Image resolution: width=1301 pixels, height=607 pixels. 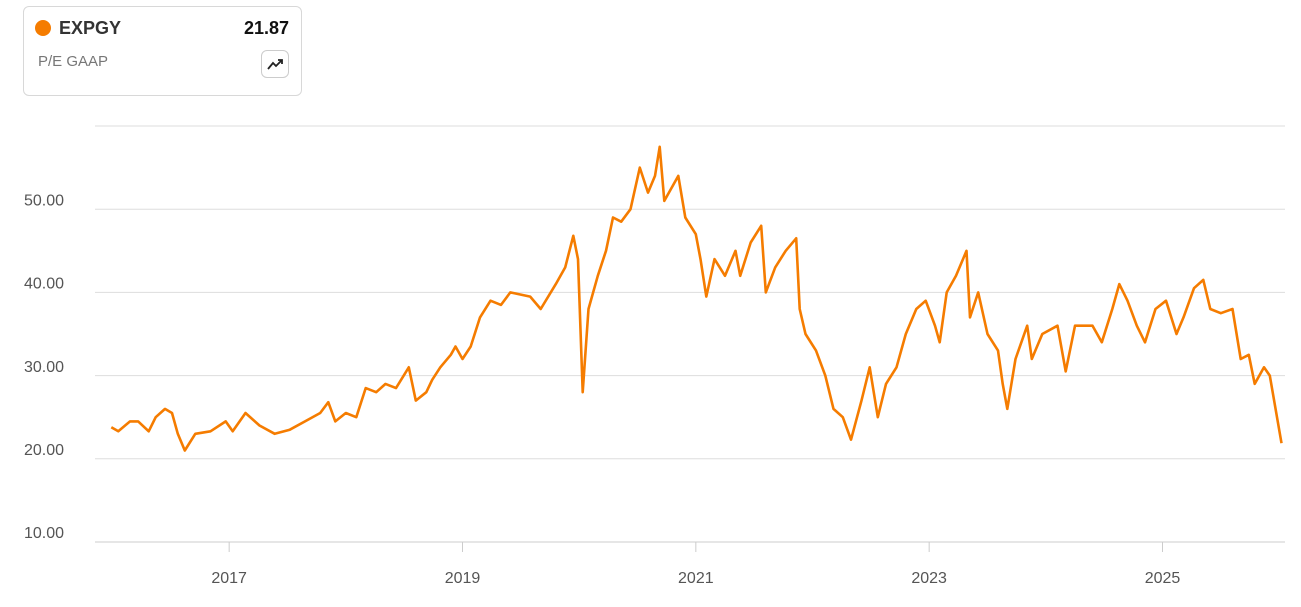 What do you see at coordinates (463, 578) in the screenshot?
I see `x-tick-label: 2019` at bounding box center [463, 578].